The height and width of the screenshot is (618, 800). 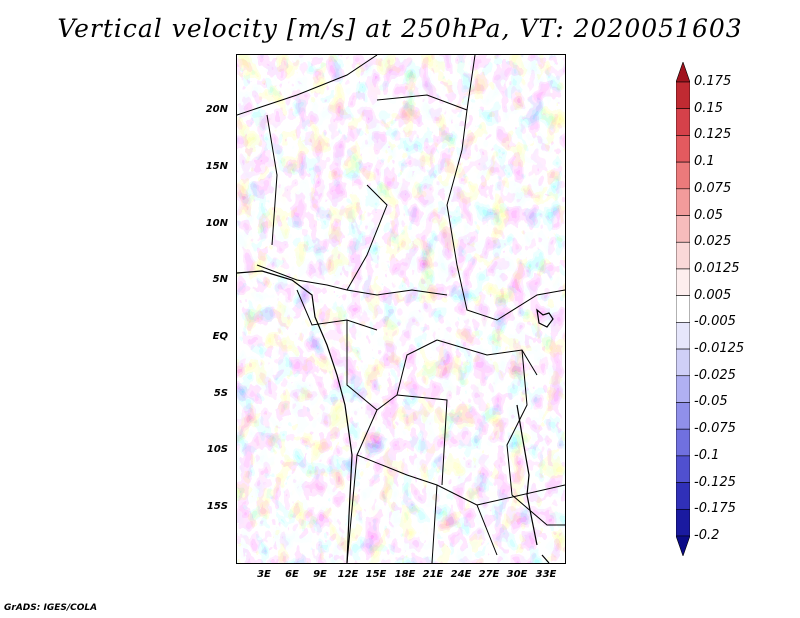 What do you see at coordinates (292, 574) in the screenshot?
I see `lon-label: 6E` at bounding box center [292, 574].